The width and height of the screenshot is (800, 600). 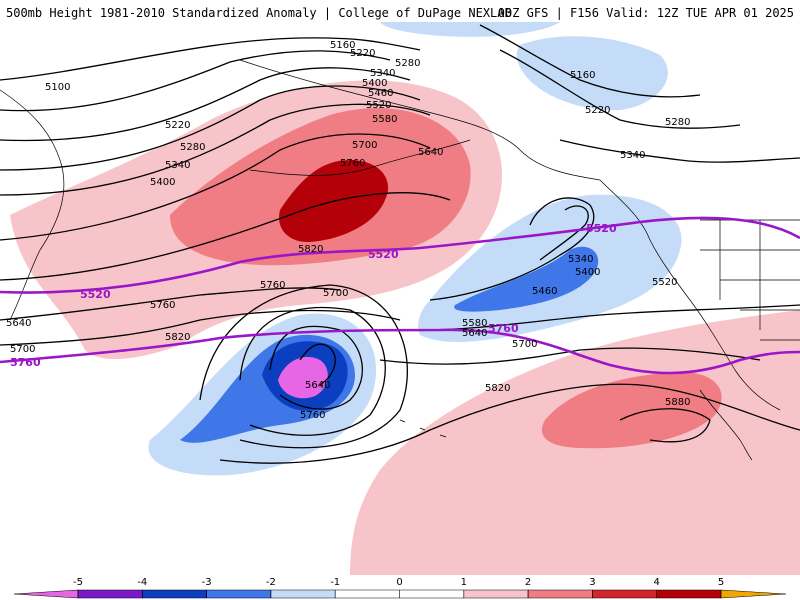 What do you see at coordinates (384, 119) in the screenshot?
I see `contour-label: 5580` at bounding box center [384, 119].